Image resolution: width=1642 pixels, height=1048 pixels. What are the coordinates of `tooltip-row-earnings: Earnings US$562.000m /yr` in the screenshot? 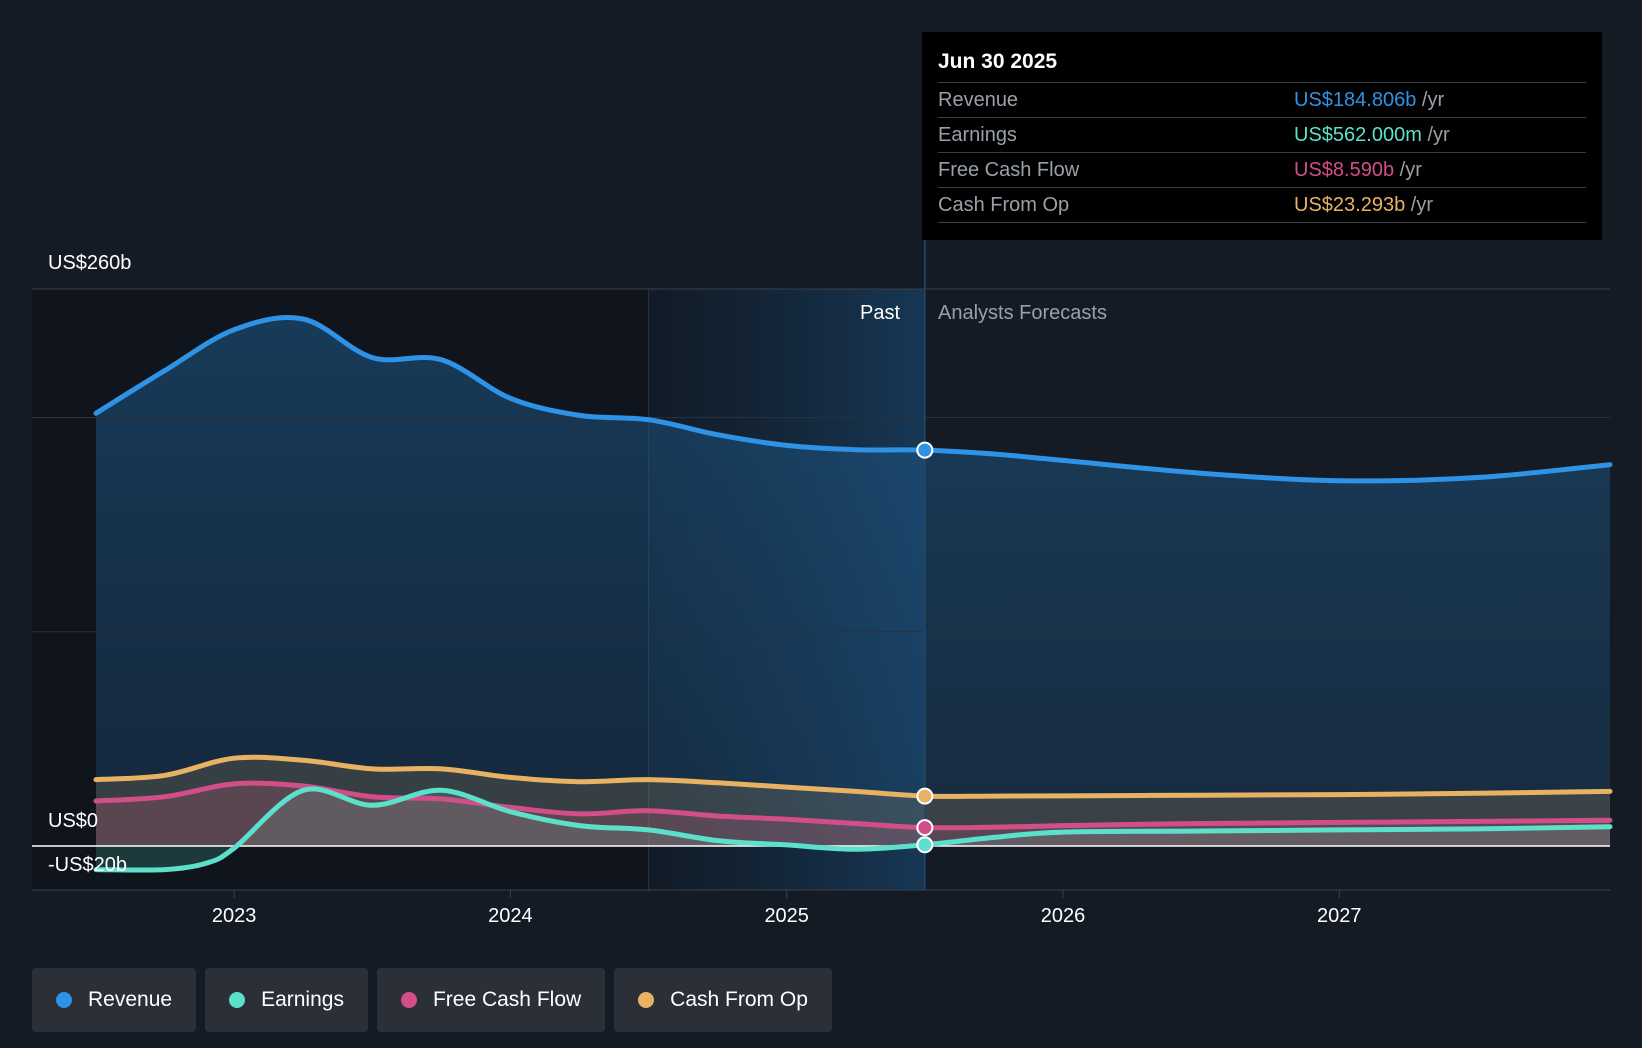 It's located at (1262, 135).